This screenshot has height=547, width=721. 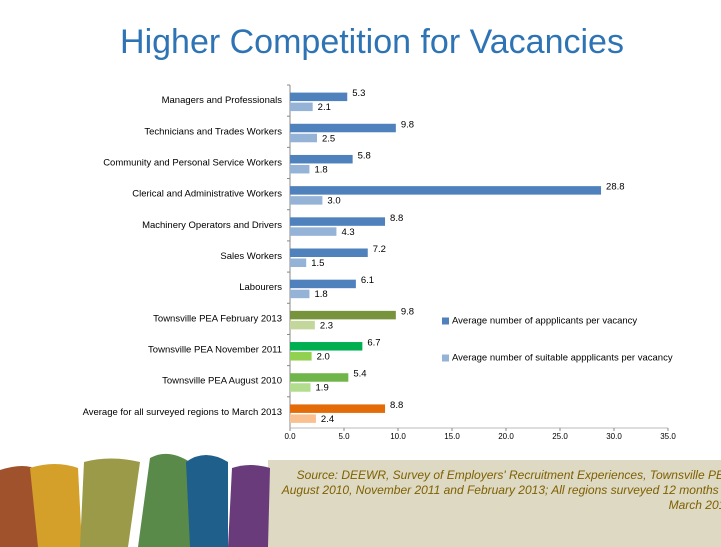 What do you see at coordinates (452, 436) in the screenshot?
I see `x-tick-label: 15.0` at bounding box center [452, 436].